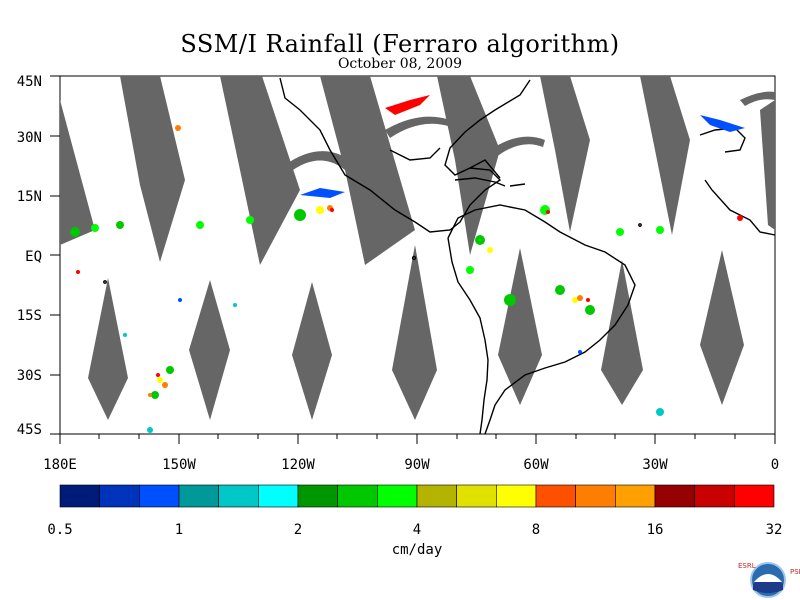 This screenshot has height=600, width=800. What do you see at coordinates (536, 530) in the screenshot?
I see `colorbar-tick-label: 8` at bounding box center [536, 530].